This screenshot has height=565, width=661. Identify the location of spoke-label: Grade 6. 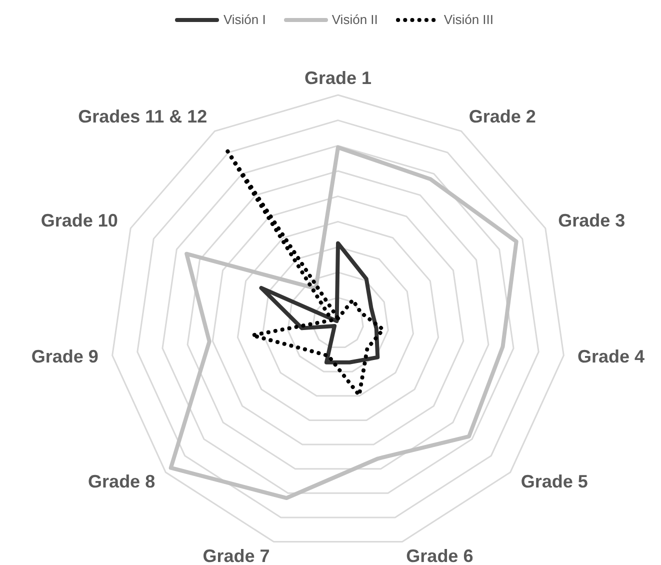
(440, 555).